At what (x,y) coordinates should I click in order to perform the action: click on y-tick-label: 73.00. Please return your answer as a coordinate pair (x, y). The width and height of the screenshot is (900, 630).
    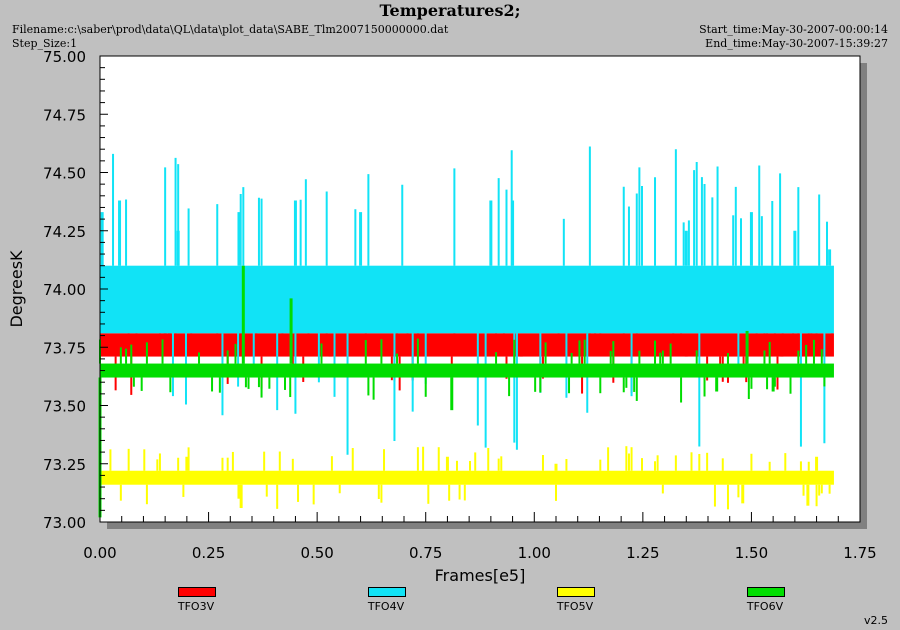
    Looking at the image, I should click on (64, 523).